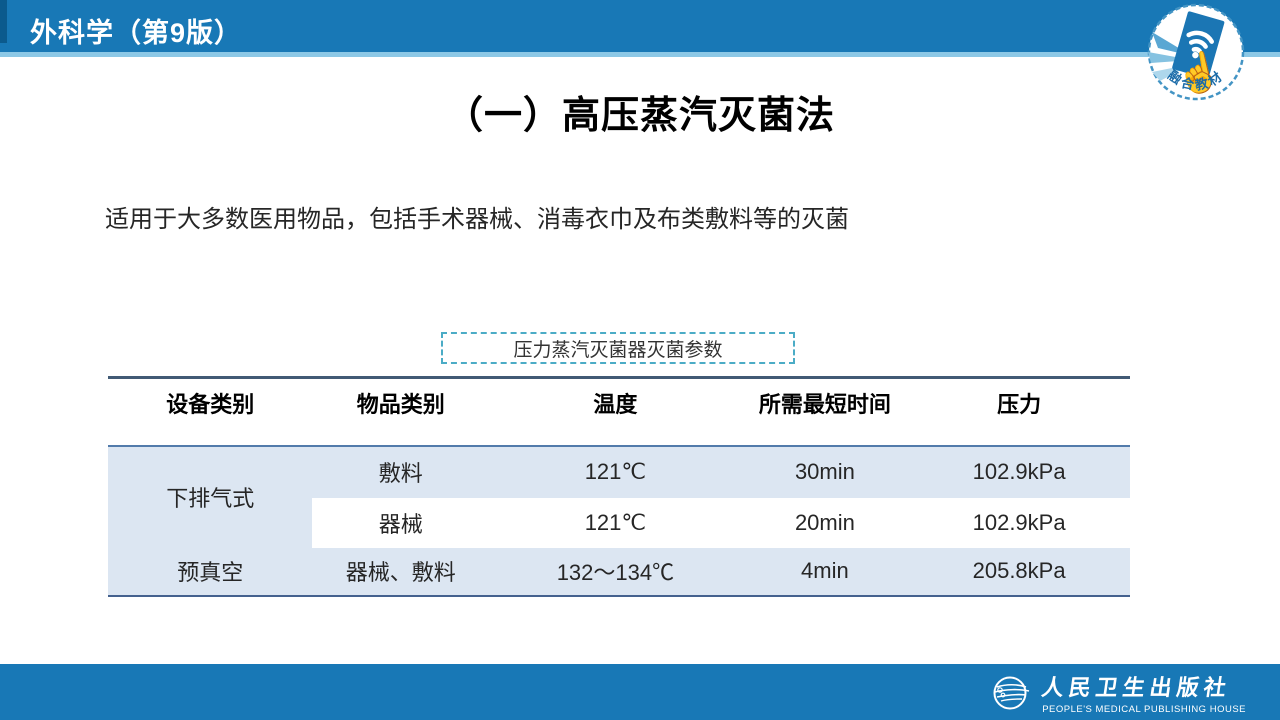 This screenshot has height=720, width=1280. What do you see at coordinates (1136, 688) in the screenshot?
I see `publisher-name-cn: 人民卫生出版社` at bounding box center [1136, 688].